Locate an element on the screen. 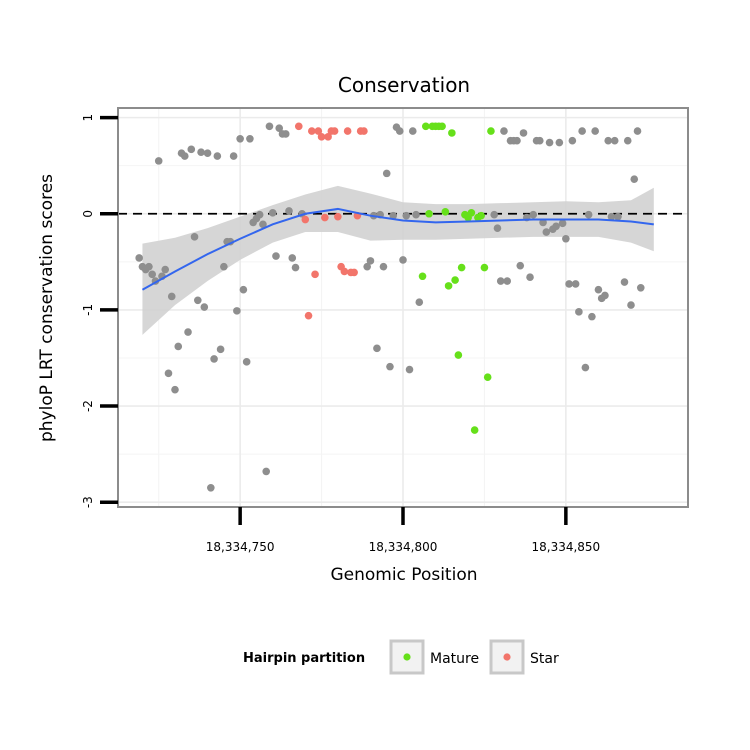 The width and height of the screenshot is (750, 750). y-axis: 1 0 -1 -2 -3 is located at coordinates (99, 311).